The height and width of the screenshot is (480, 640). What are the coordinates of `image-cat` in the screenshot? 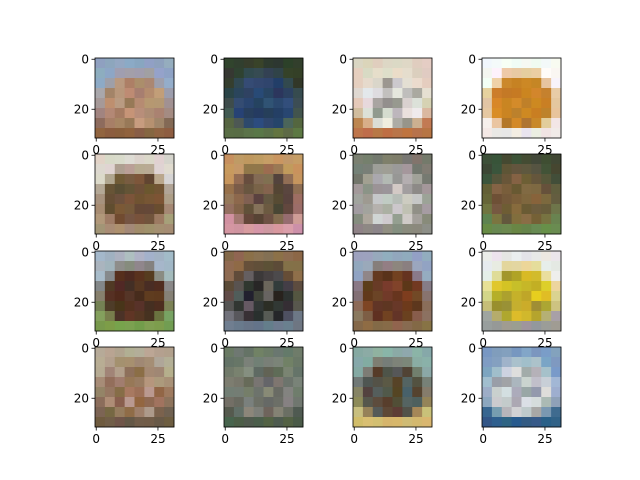 It's located at (135, 98).